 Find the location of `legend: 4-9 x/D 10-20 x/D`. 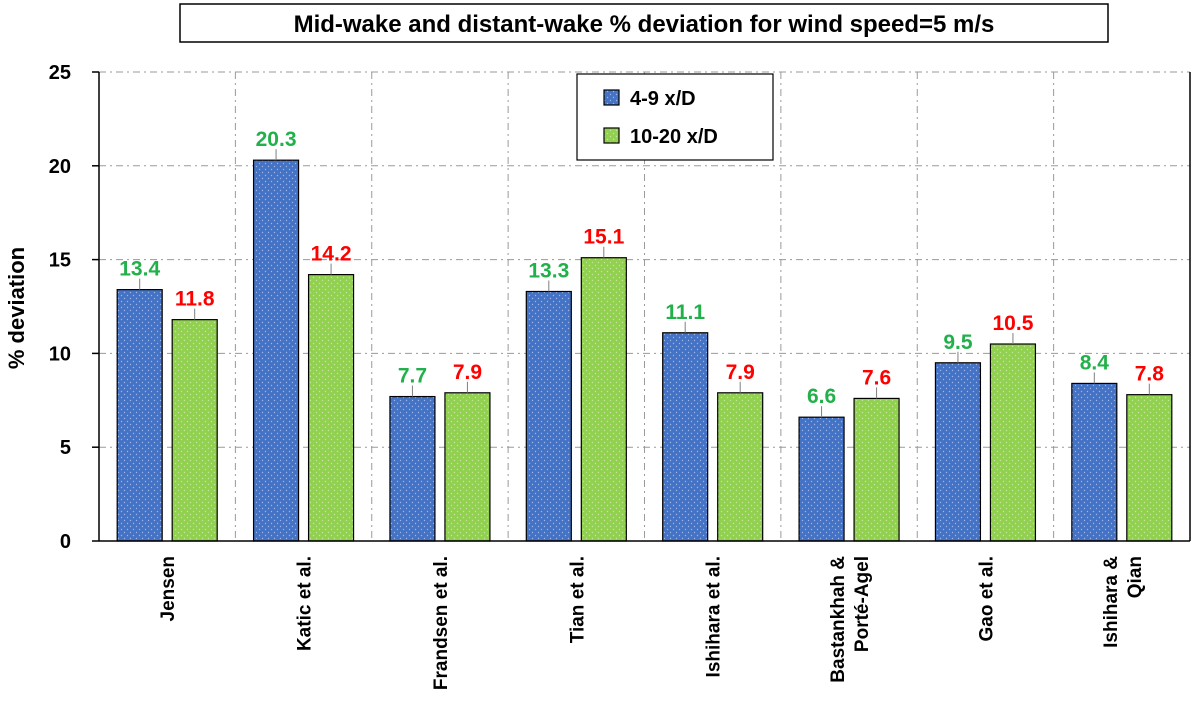

legend: 4-9 x/D 10-20 x/D is located at coordinates (675, 117).